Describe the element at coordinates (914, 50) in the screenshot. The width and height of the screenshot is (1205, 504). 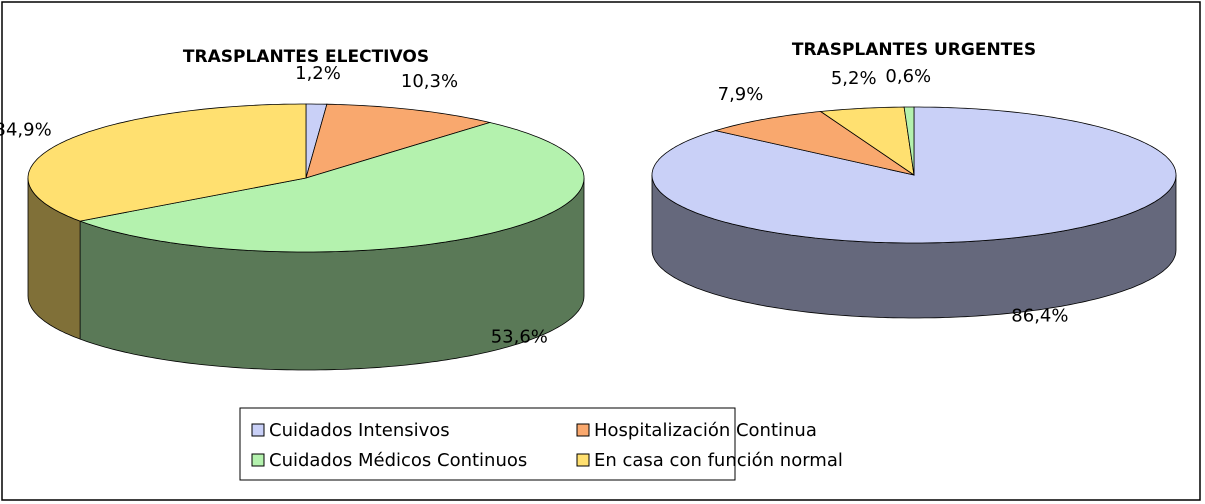
I see `chart-title: TRASPLANTES URGENTES` at that location.